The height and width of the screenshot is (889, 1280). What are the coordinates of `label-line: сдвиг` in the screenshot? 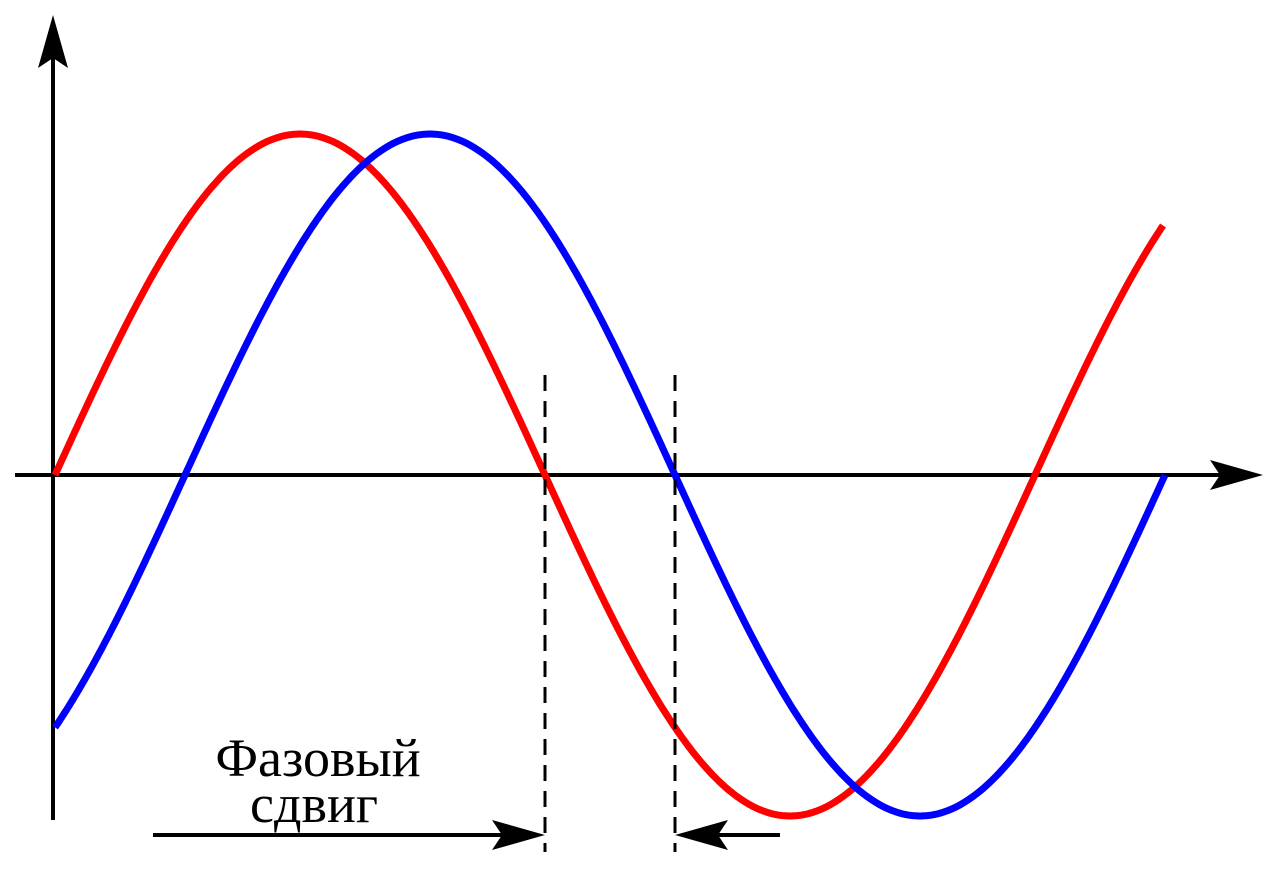 It's located at (314, 804).